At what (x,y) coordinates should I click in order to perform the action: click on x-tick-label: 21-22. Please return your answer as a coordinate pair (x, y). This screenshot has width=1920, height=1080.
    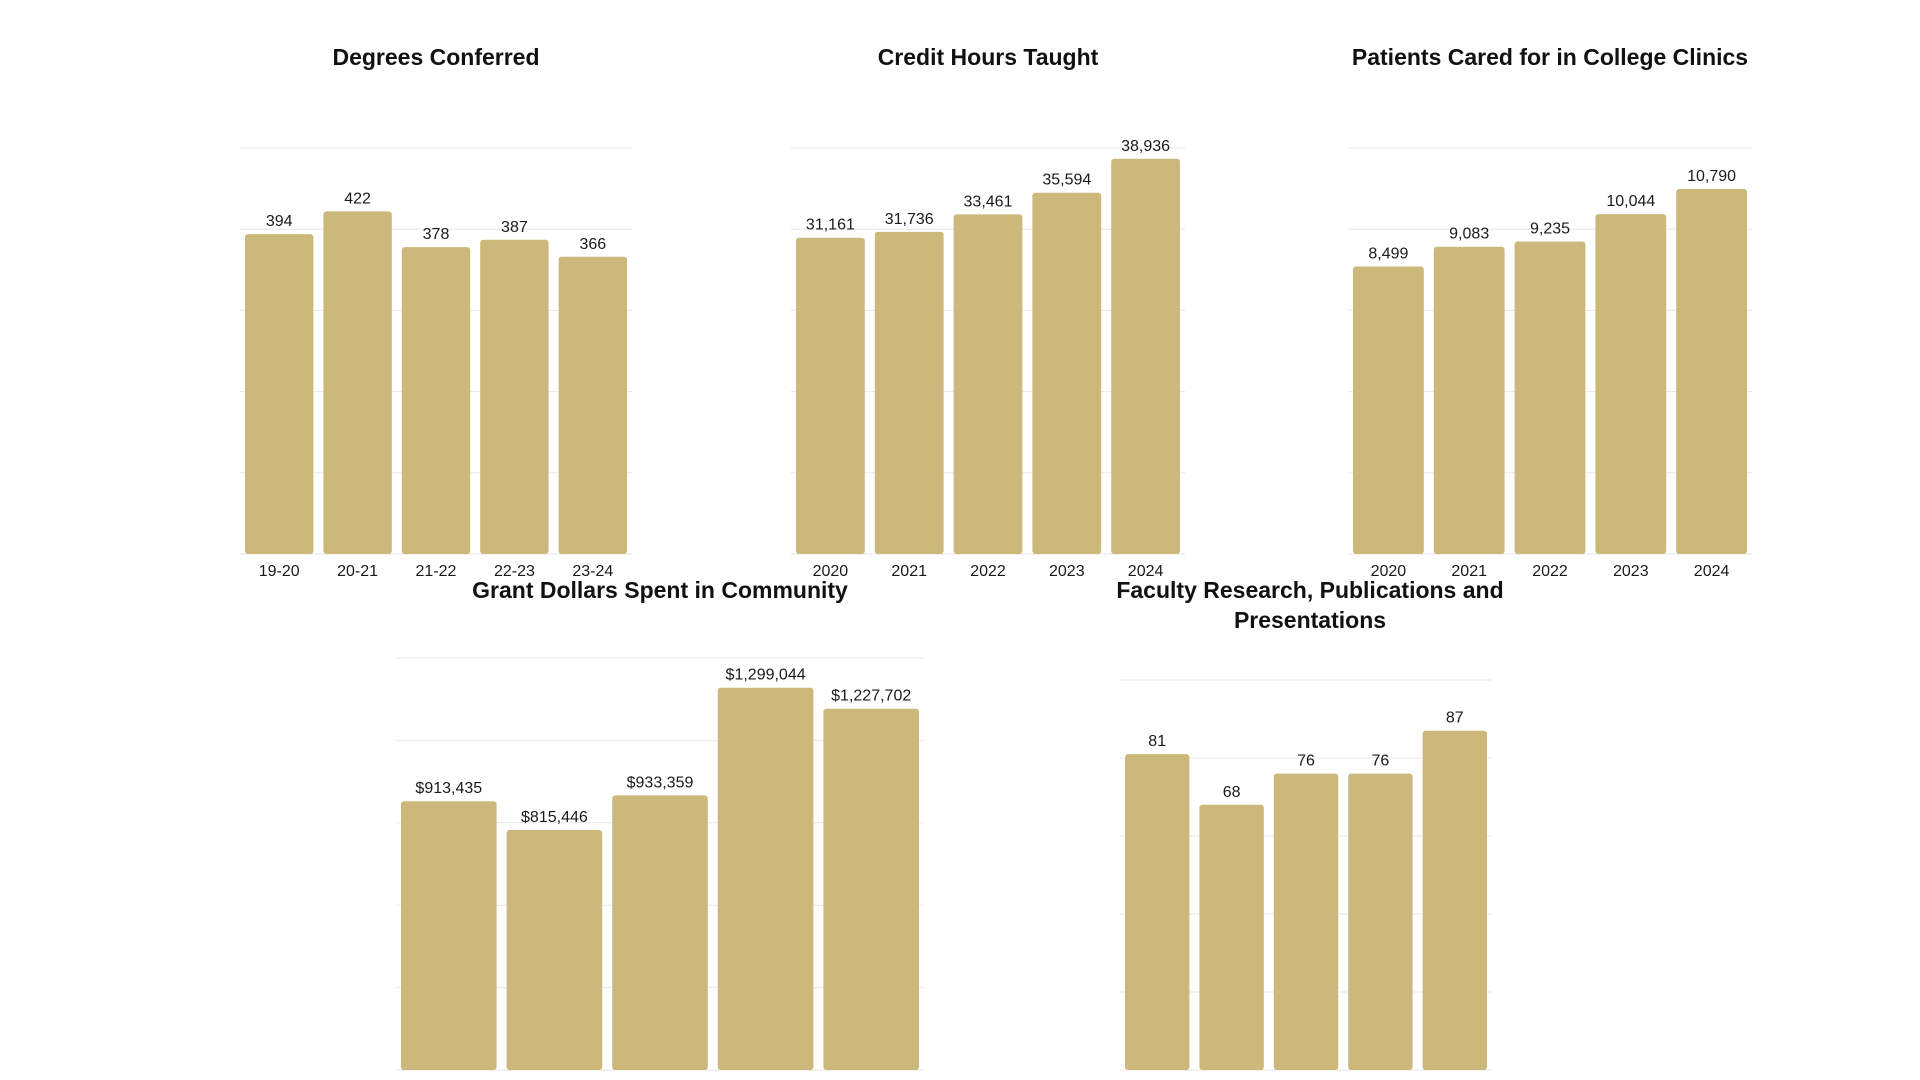
    Looking at the image, I should click on (436, 571).